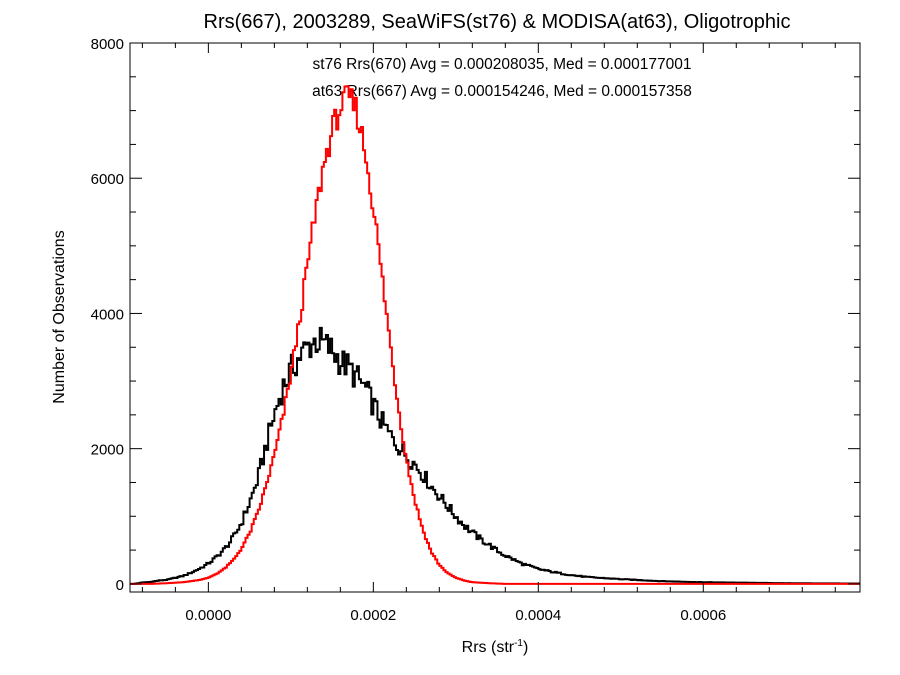  What do you see at coordinates (495, 647) in the screenshot?
I see `x-axis-label: Rrs (str-1)` at bounding box center [495, 647].